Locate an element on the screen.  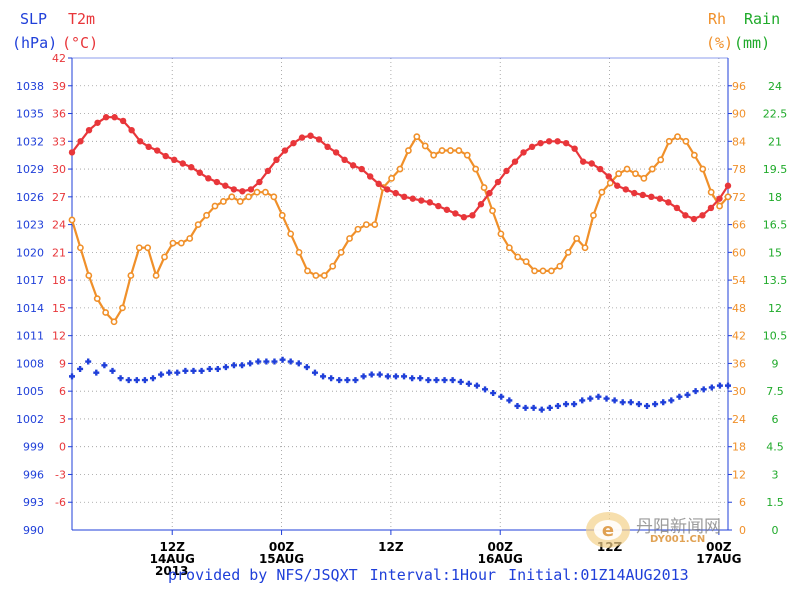
year-label: 2013 is located at coordinates (172, 571).